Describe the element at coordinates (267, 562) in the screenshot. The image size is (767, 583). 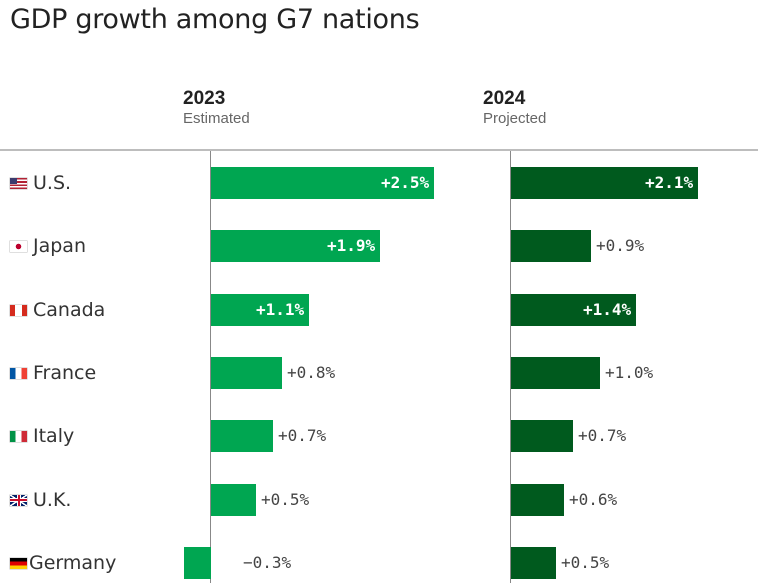
I see `value-label: −0.3%` at that location.